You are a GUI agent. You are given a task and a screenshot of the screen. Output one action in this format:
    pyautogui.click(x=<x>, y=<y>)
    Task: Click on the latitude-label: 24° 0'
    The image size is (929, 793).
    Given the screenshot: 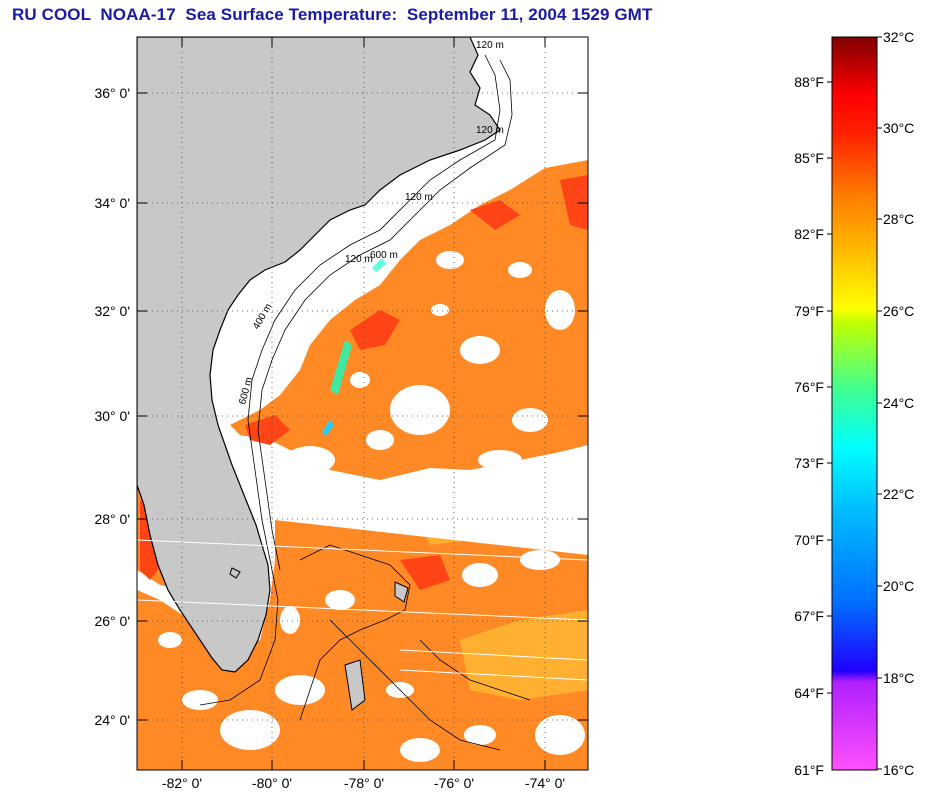 What is the action you would take?
    pyautogui.click(x=112, y=720)
    